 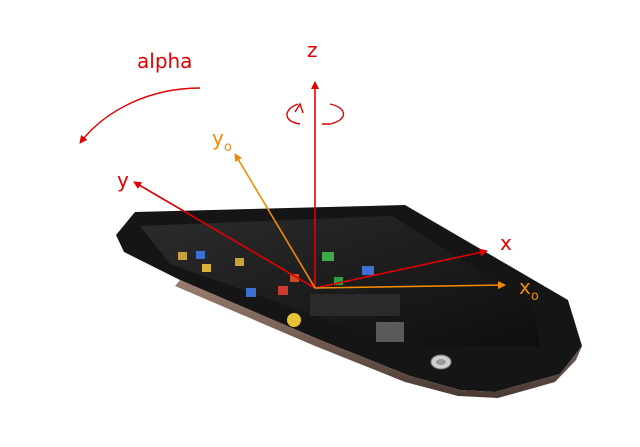 I want to click on x-axis, so click(x=401, y=268).